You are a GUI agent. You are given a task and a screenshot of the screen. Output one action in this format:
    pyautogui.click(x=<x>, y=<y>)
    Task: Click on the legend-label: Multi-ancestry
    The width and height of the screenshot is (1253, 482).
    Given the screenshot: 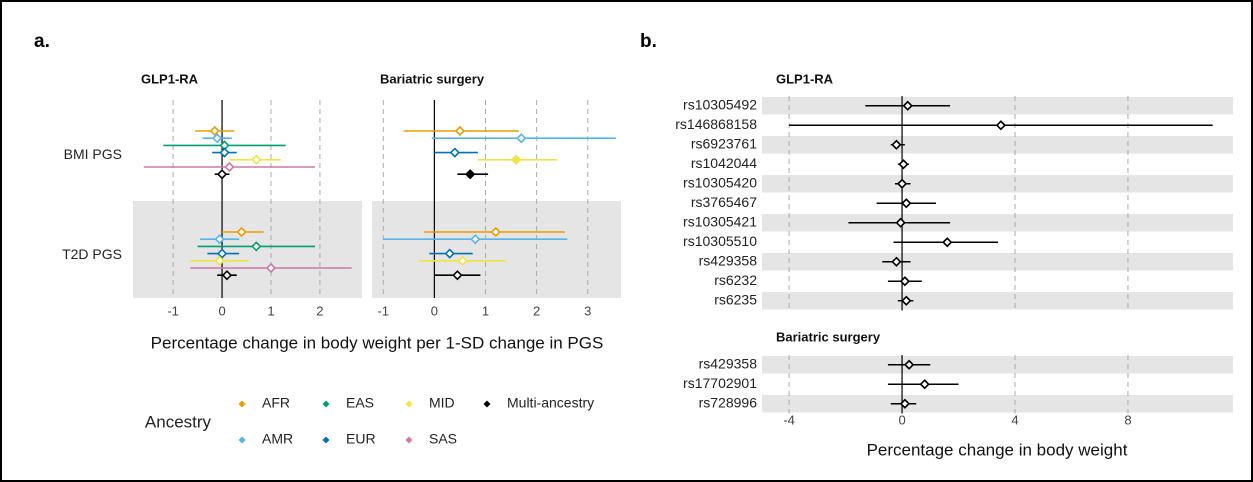 What is the action you would take?
    pyautogui.click(x=550, y=403)
    